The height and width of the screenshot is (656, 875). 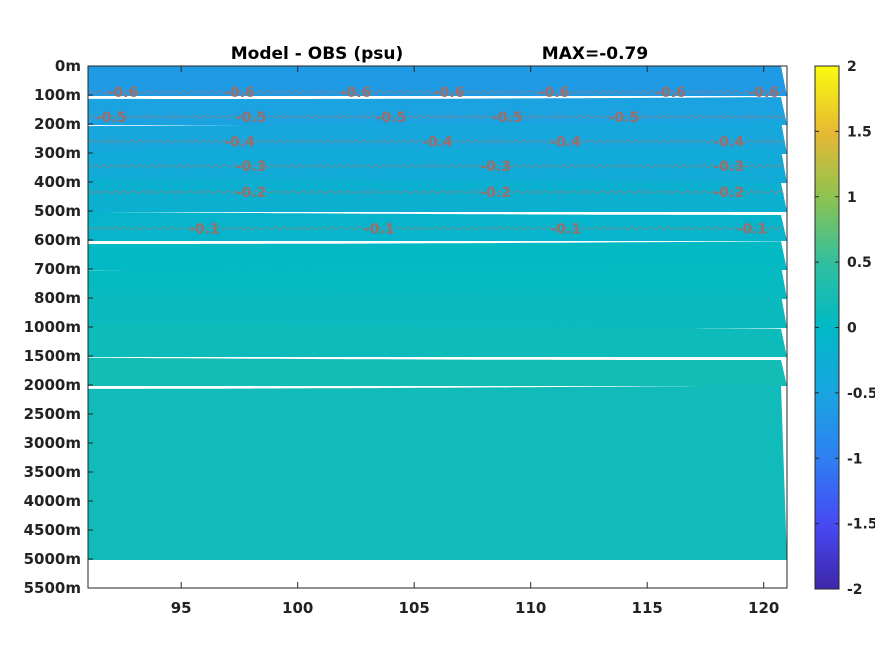 I want to click on x-tick-label: 120, so click(x=763, y=608).